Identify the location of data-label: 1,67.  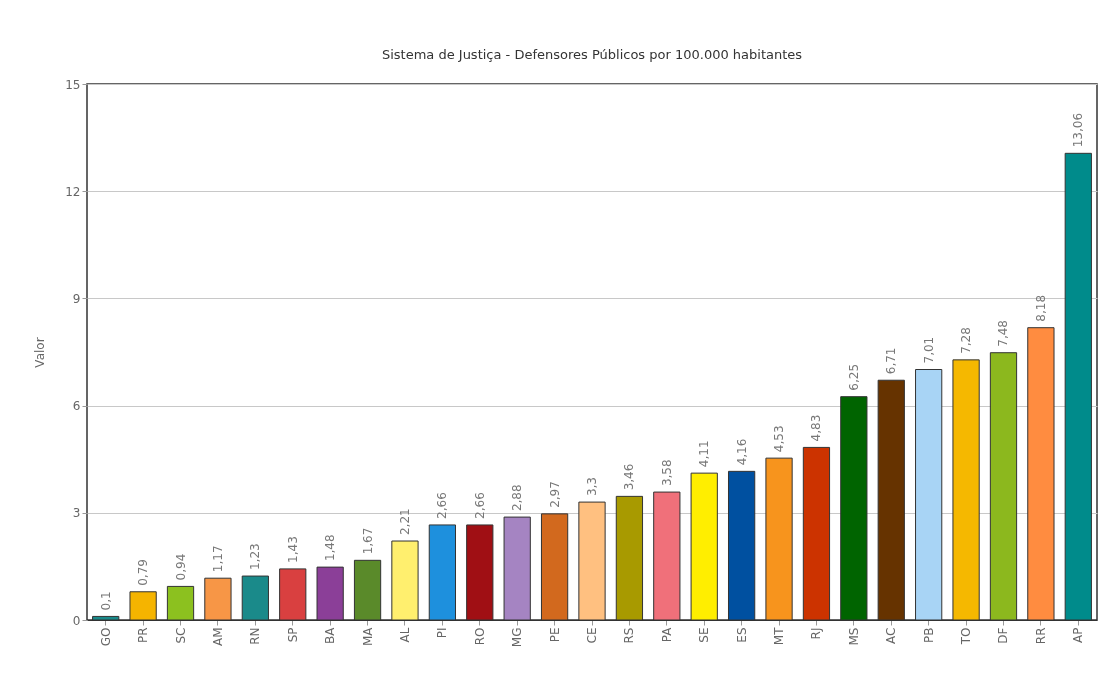
(367, 541).